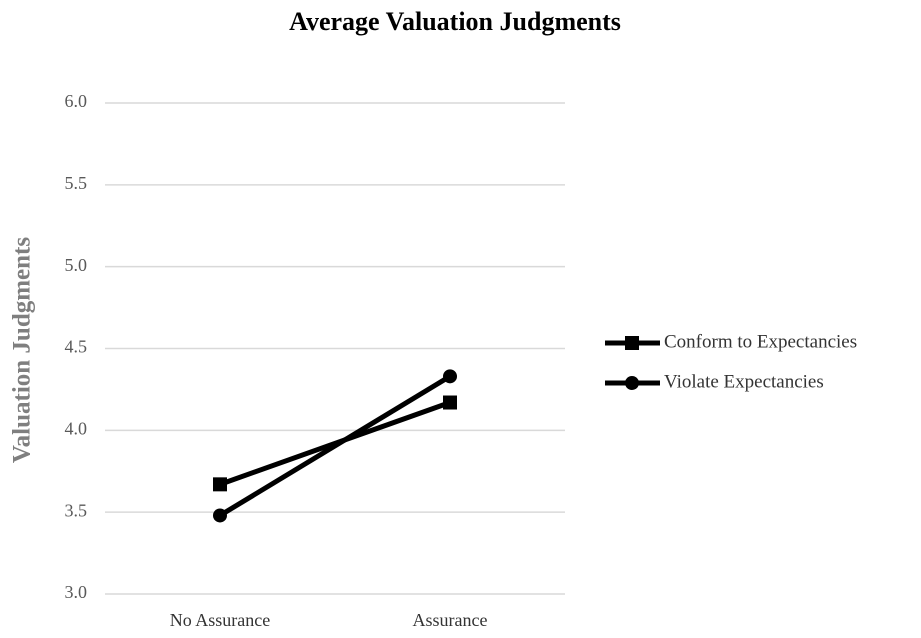  Describe the element at coordinates (22, 350) in the screenshot. I see `y-axis-label: Valuation Judgments` at that location.